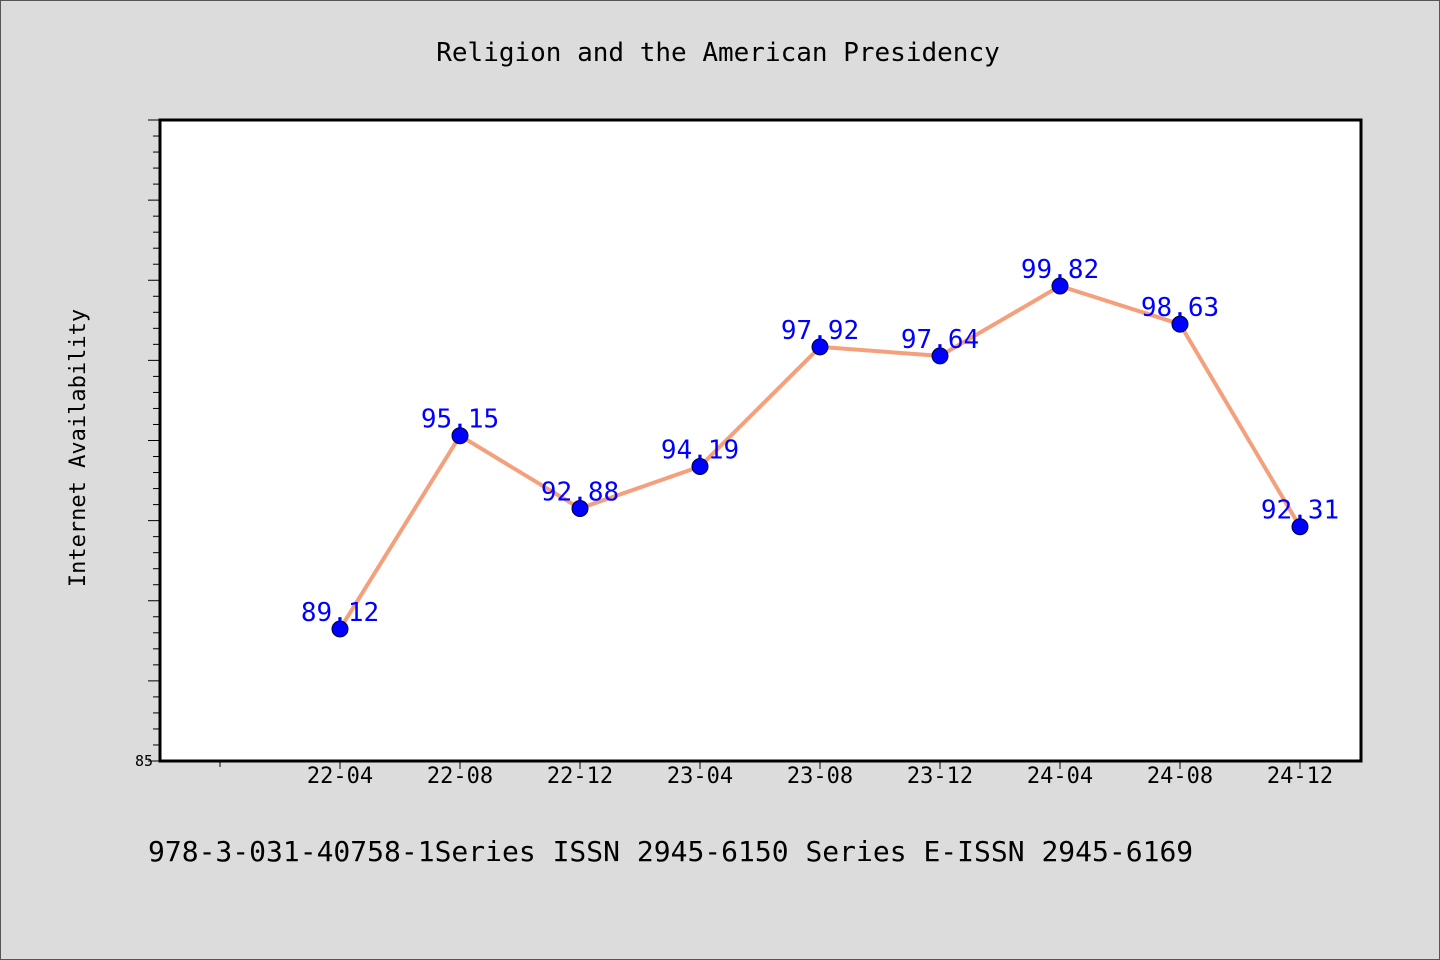 The height and width of the screenshot is (960, 1440). What do you see at coordinates (1300, 776) in the screenshot?
I see `x-tick-label: 24-12` at bounding box center [1300, 776].